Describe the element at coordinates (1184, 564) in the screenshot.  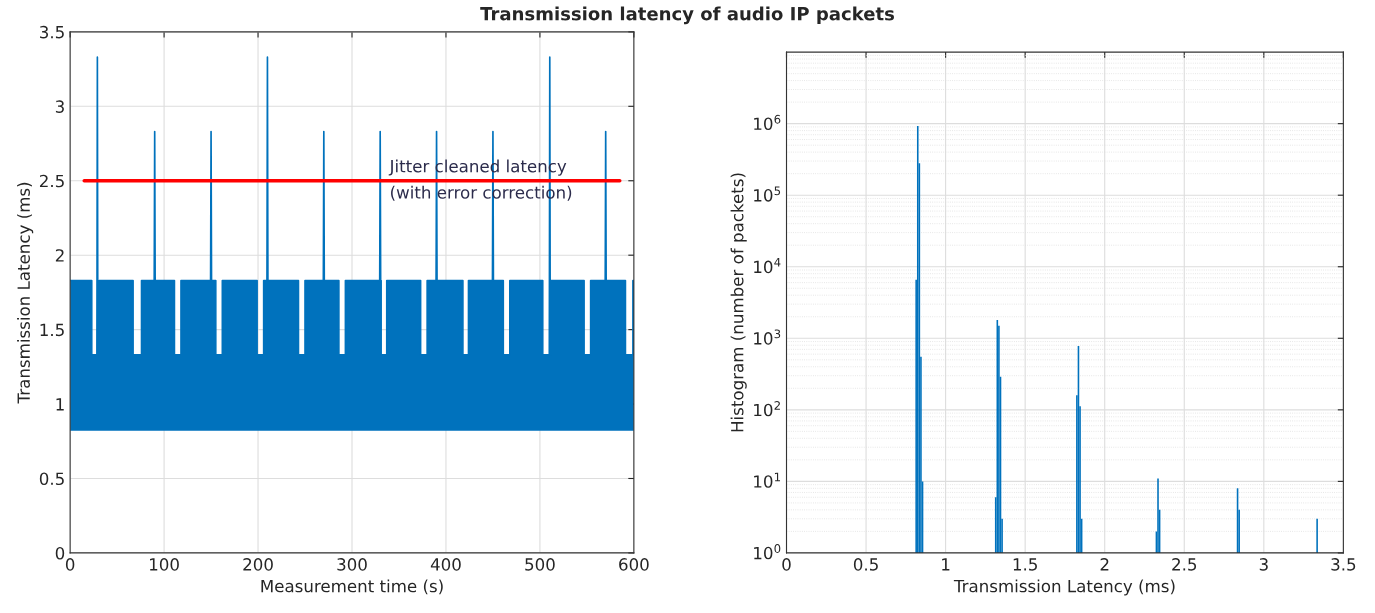
I see `x-tick-label: 2.5` at that location.